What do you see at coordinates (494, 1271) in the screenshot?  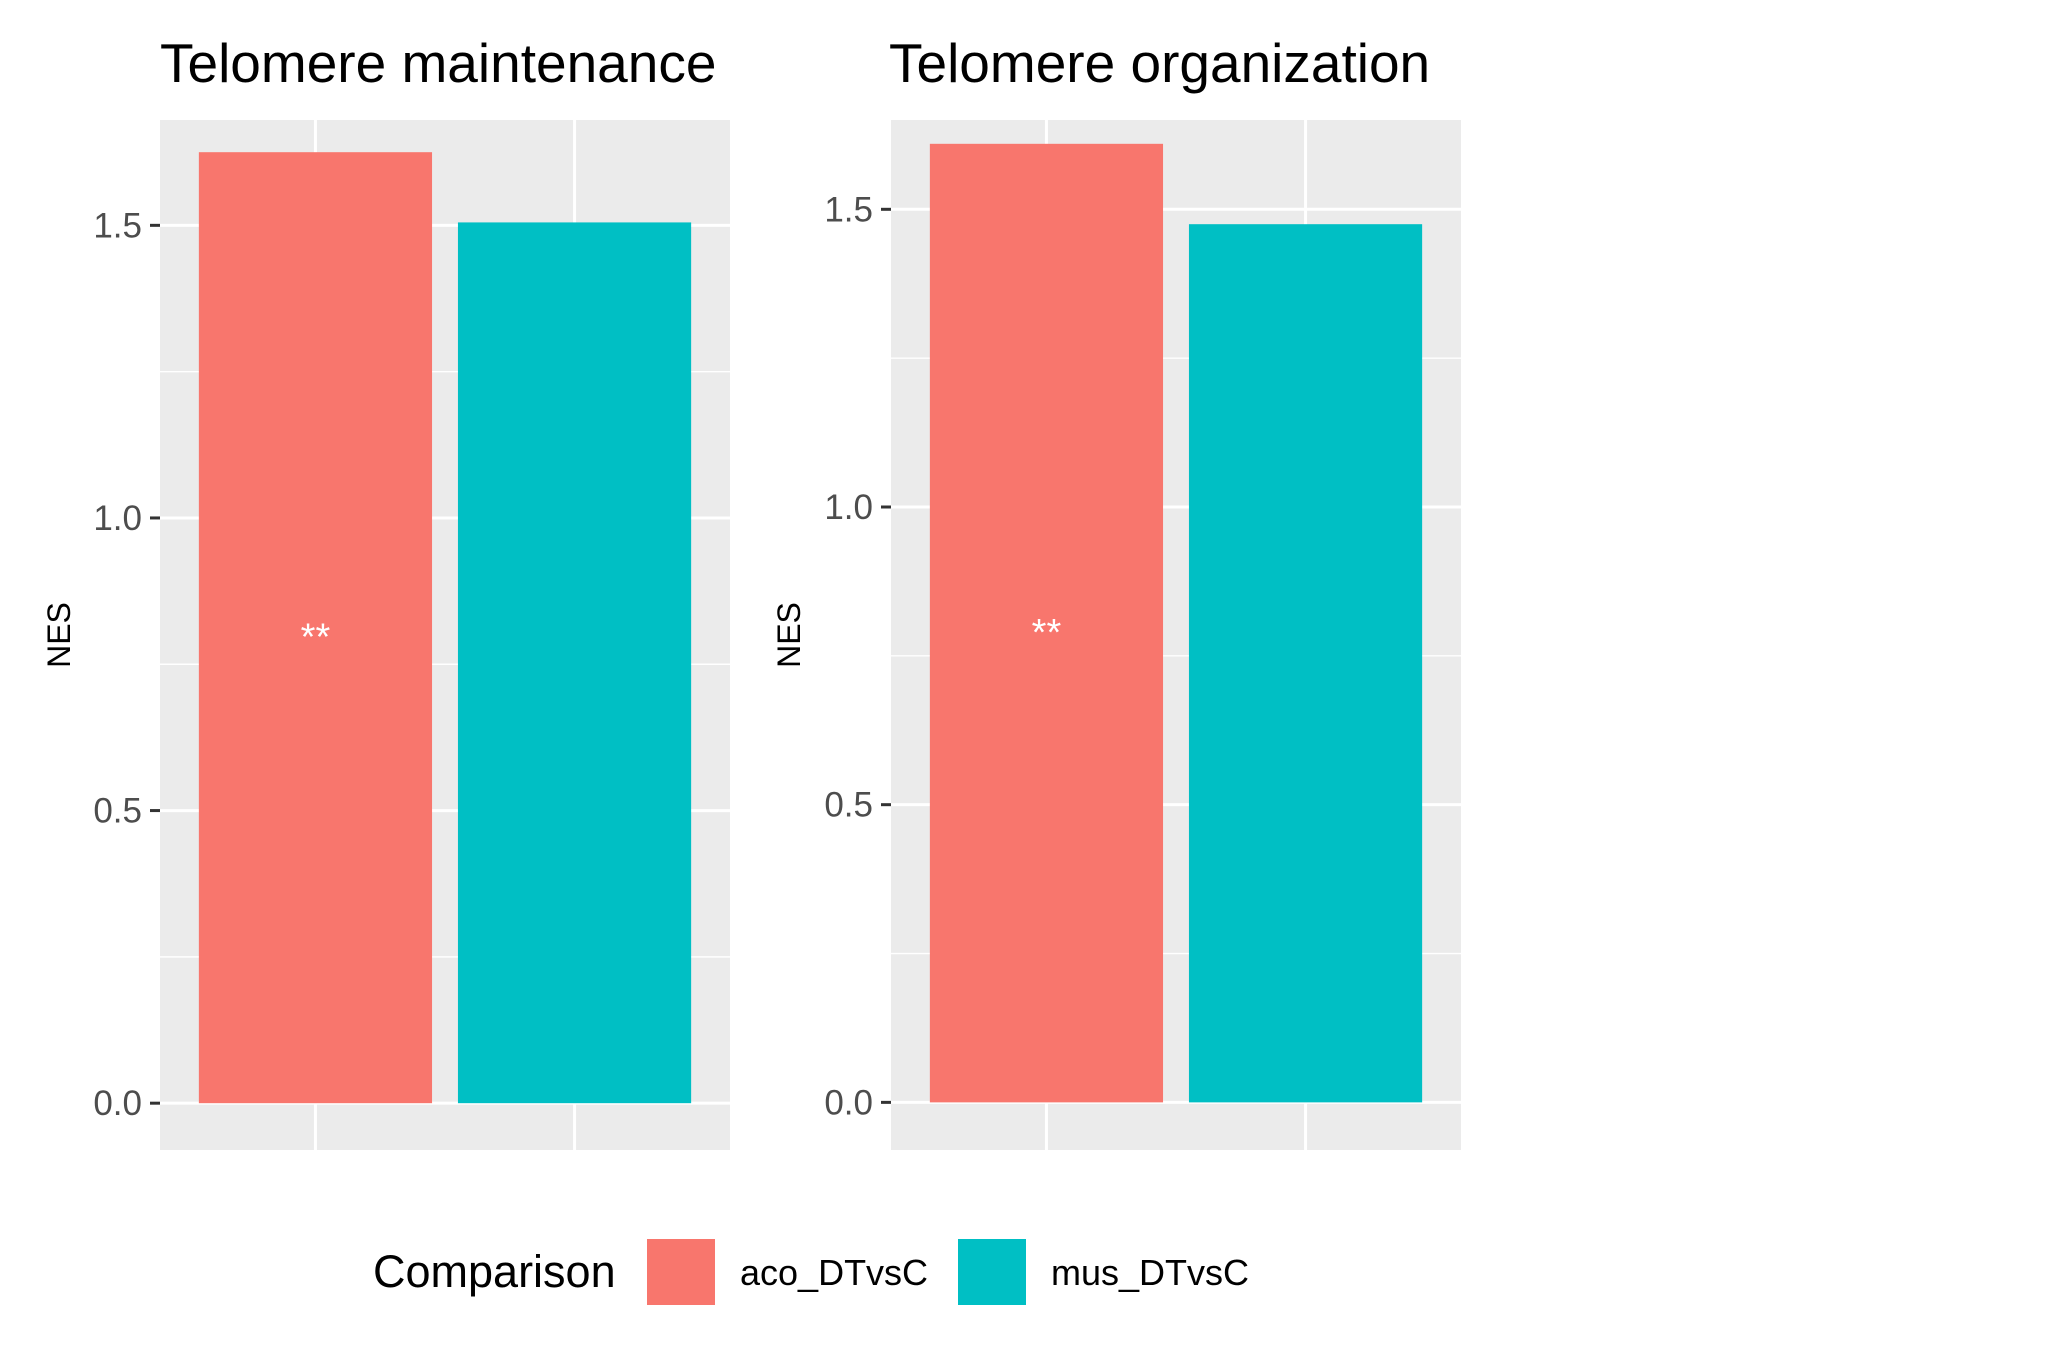 I see `legend-title: Comparison` at bounding box center [494, 1271].